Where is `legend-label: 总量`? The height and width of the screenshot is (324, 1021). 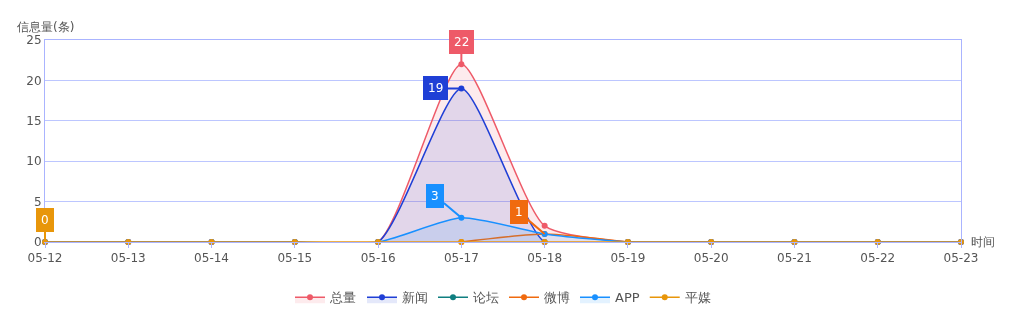
legend-label: 总量 is located at coordinates (342, 298).